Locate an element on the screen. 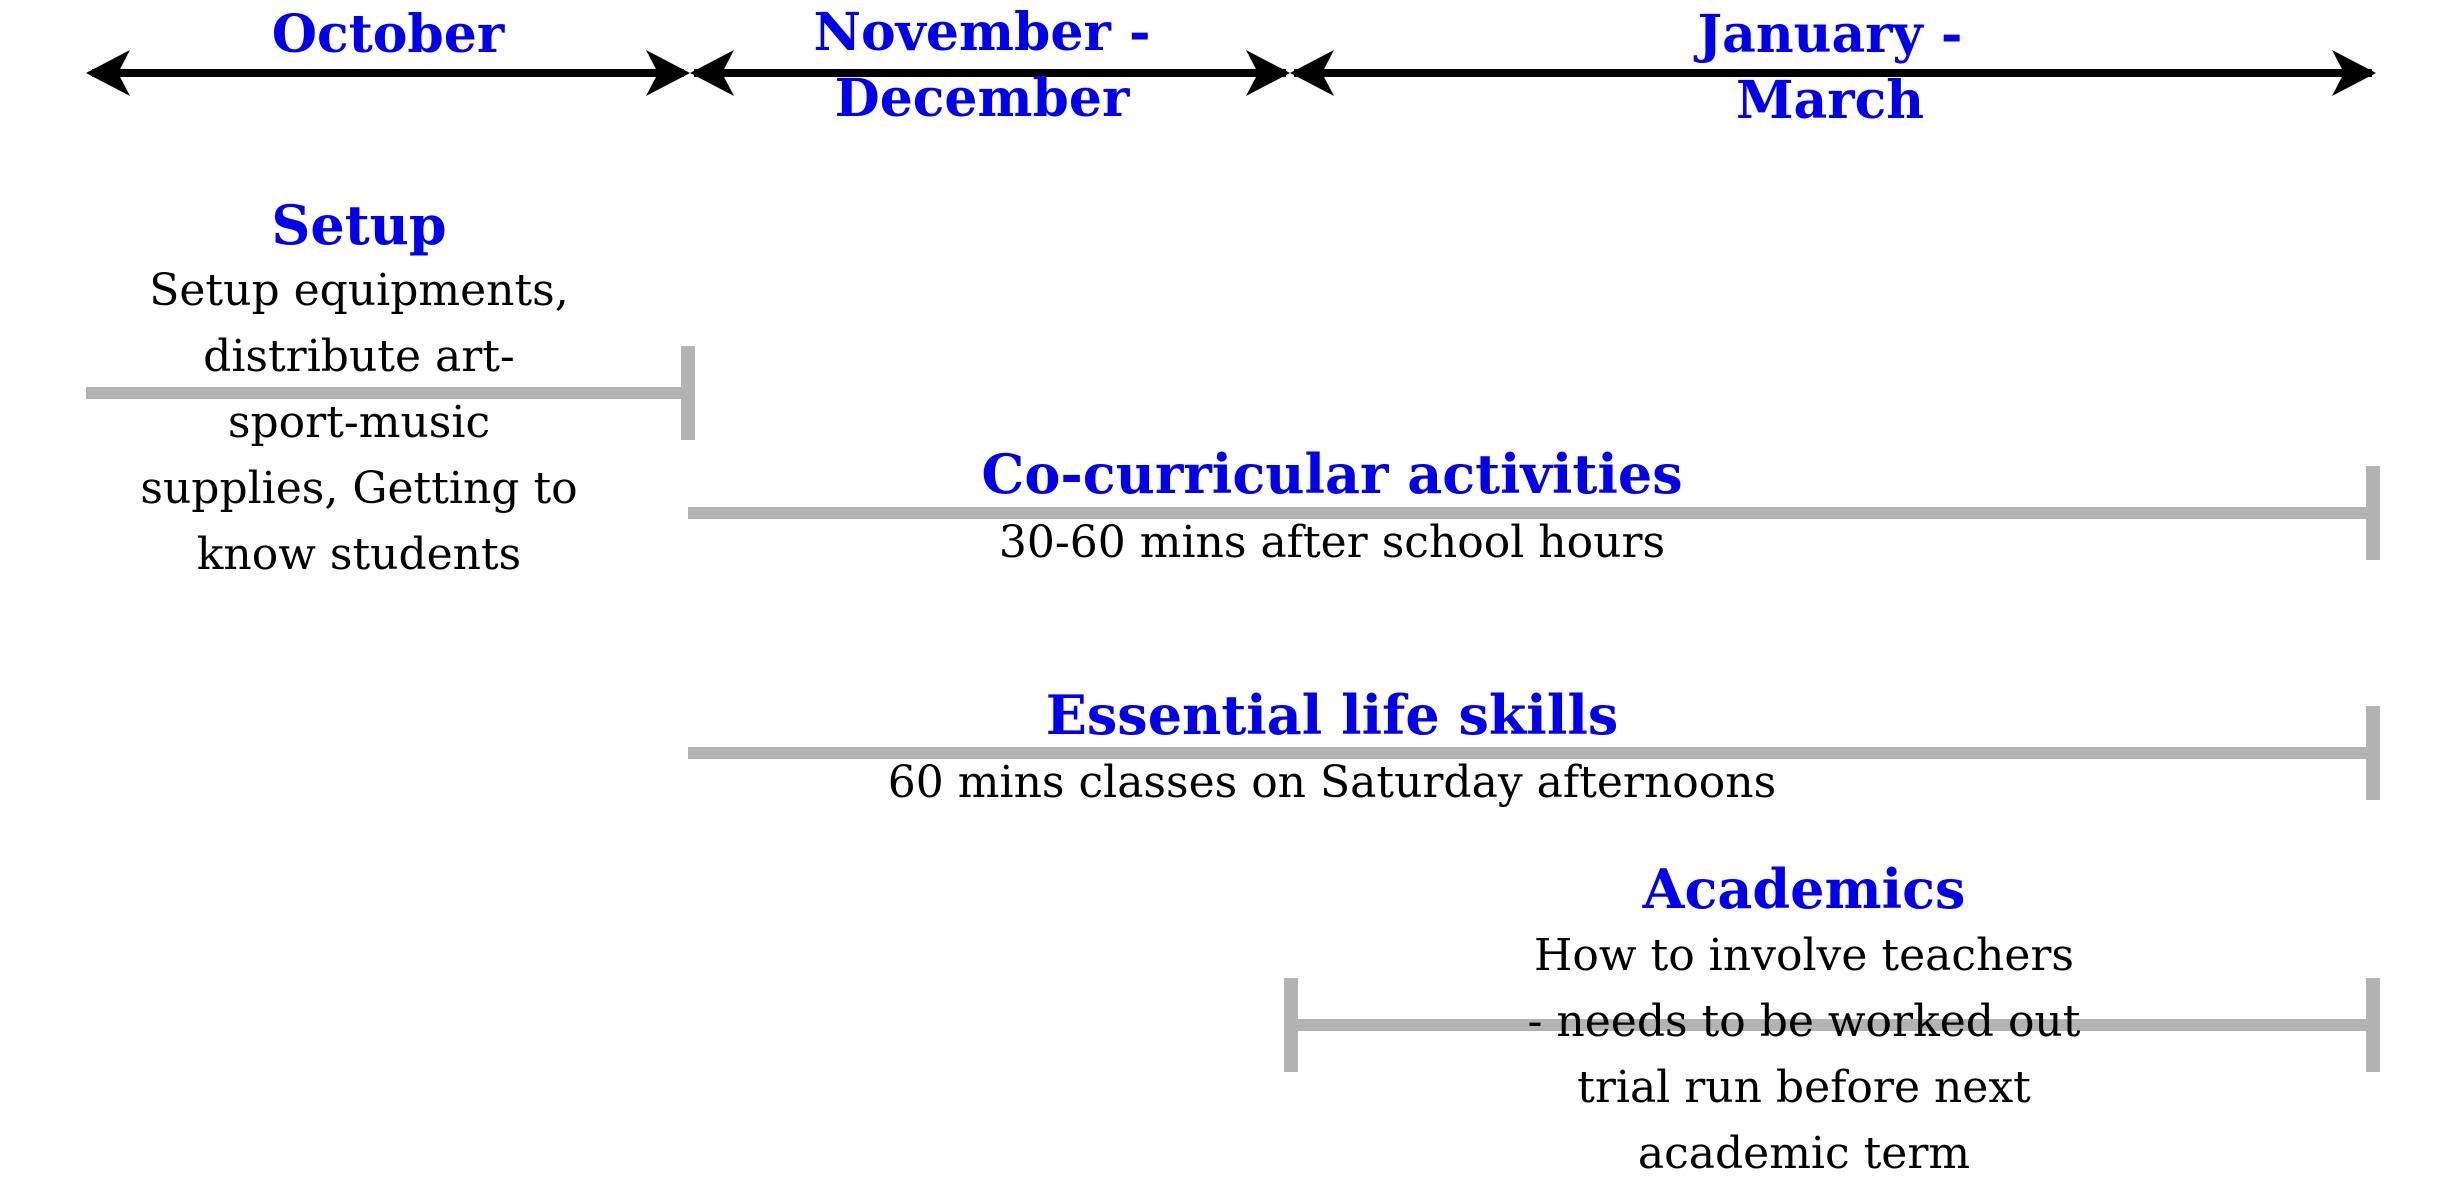 The height and width of the screenshot is (1187, 2460). period-axis is located at coordinates (1231, 73).